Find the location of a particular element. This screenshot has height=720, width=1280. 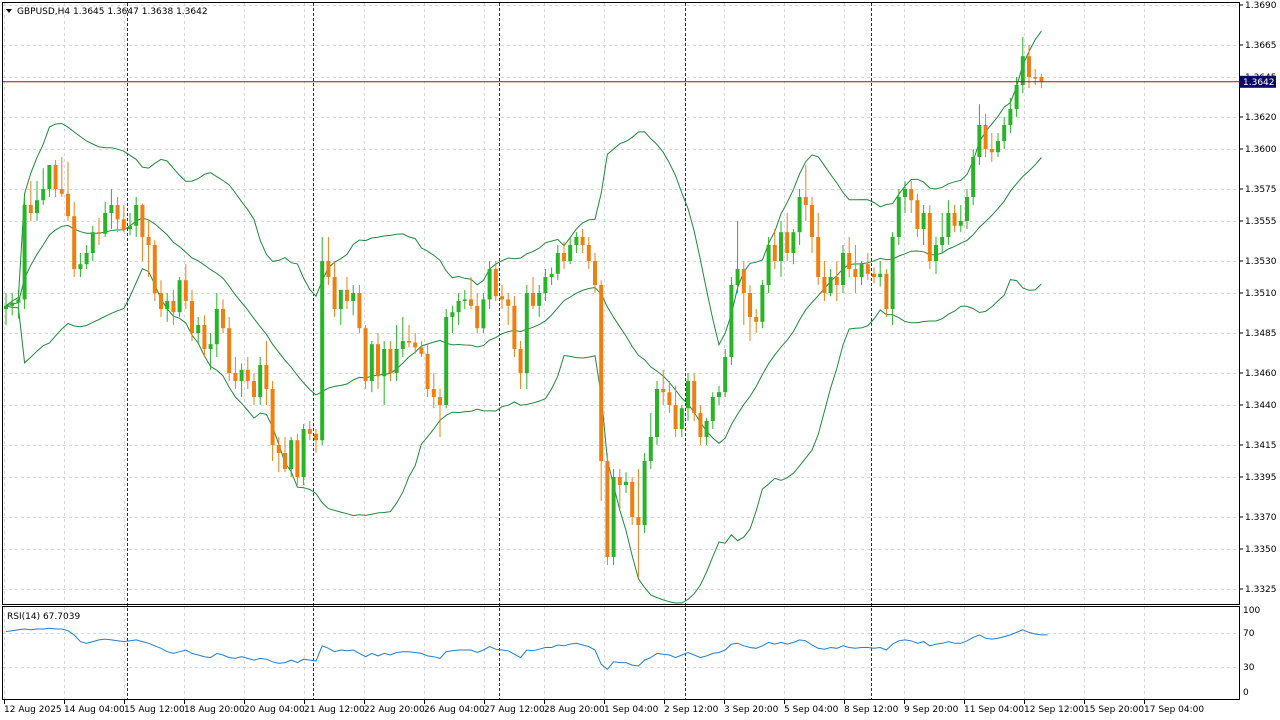

chart-menu-triangle-icon is located at coordinates (9, 11).